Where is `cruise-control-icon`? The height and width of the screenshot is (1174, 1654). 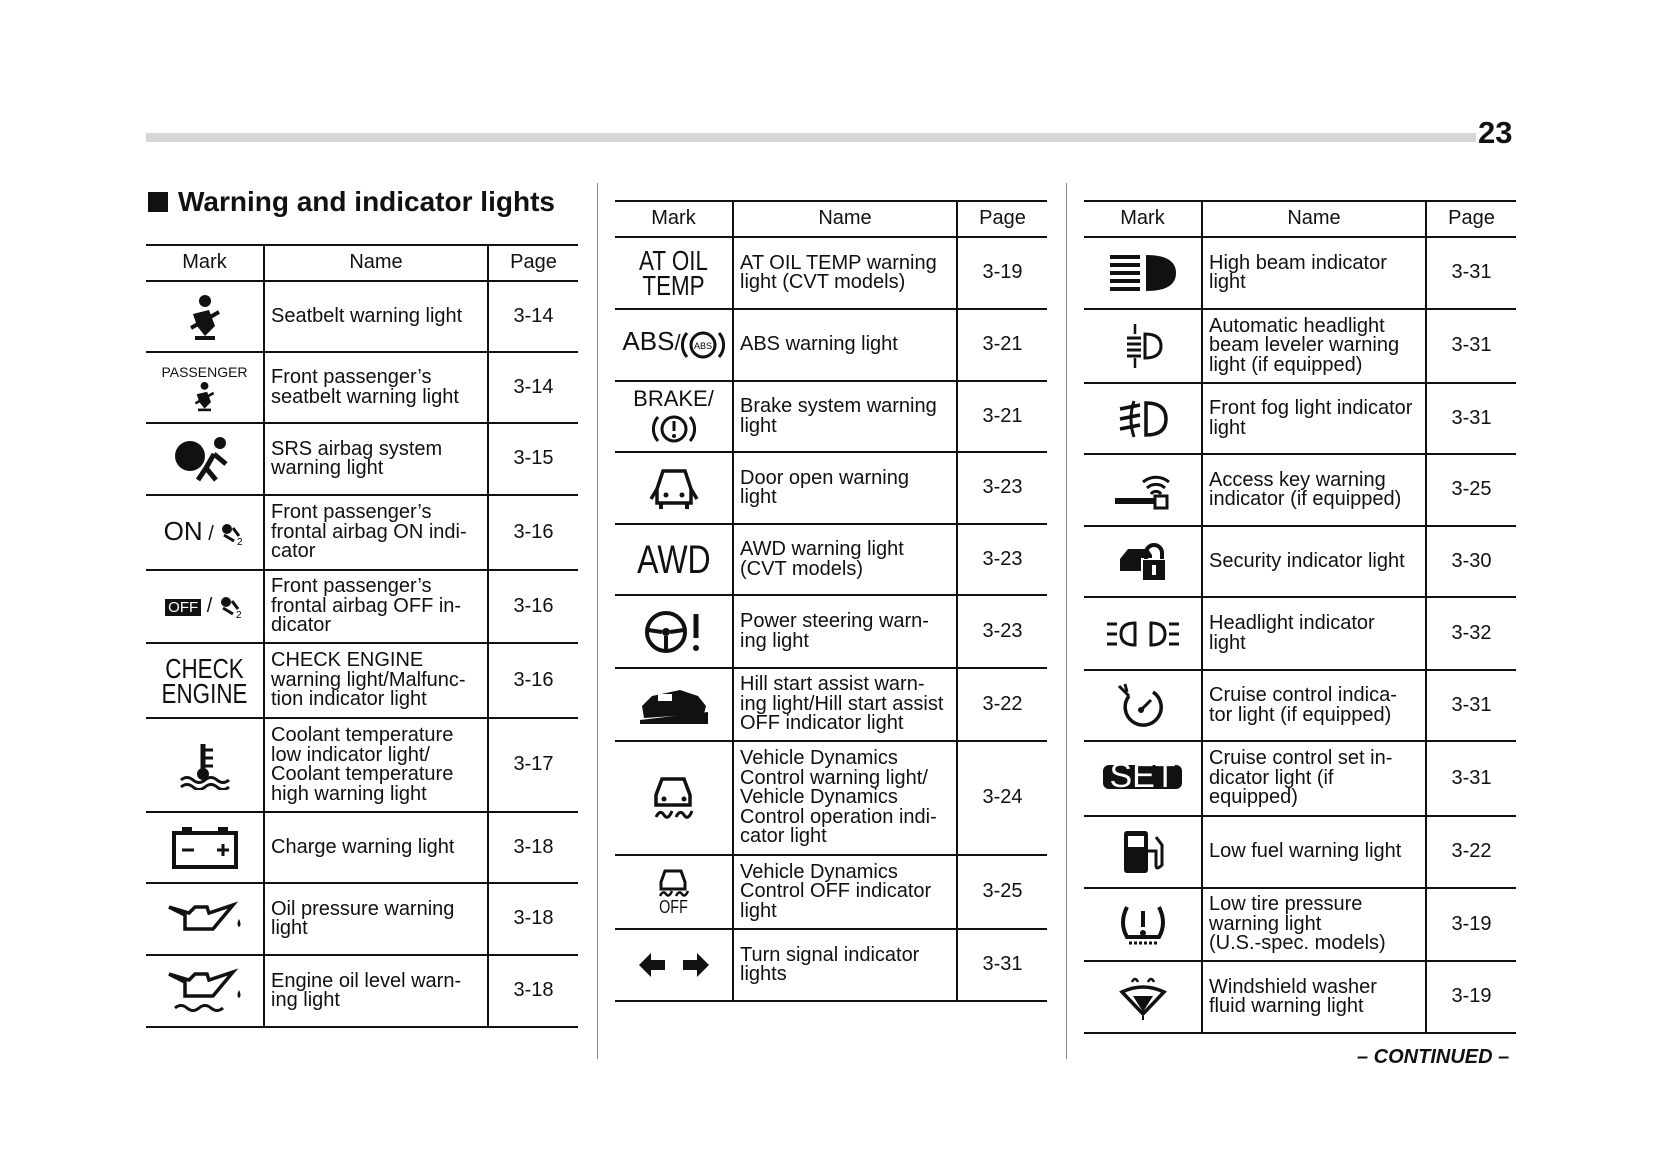
cruise-control-icon is located at coordinates (1143, 705).